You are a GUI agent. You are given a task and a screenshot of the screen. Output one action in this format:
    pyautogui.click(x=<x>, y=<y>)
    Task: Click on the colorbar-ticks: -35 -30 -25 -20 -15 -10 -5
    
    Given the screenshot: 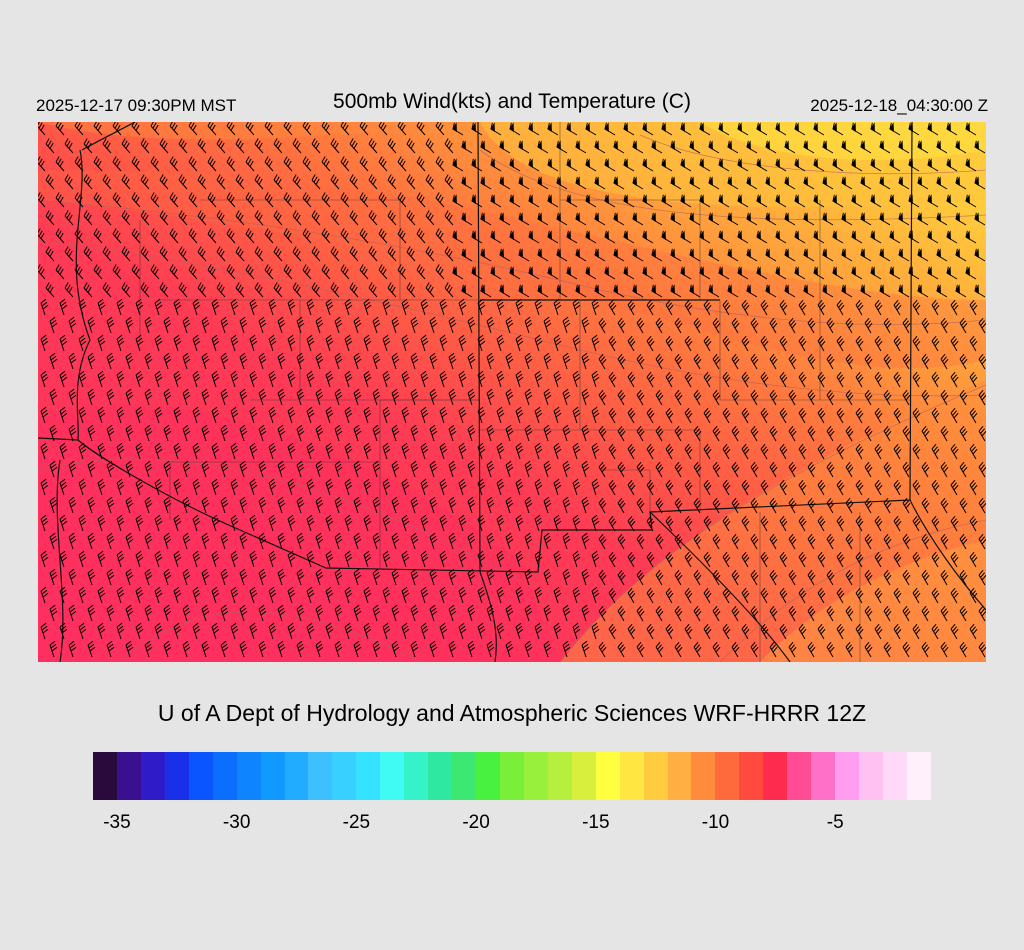 What is the action you would take?
    pyautogui.click(x=512, y=827)
    